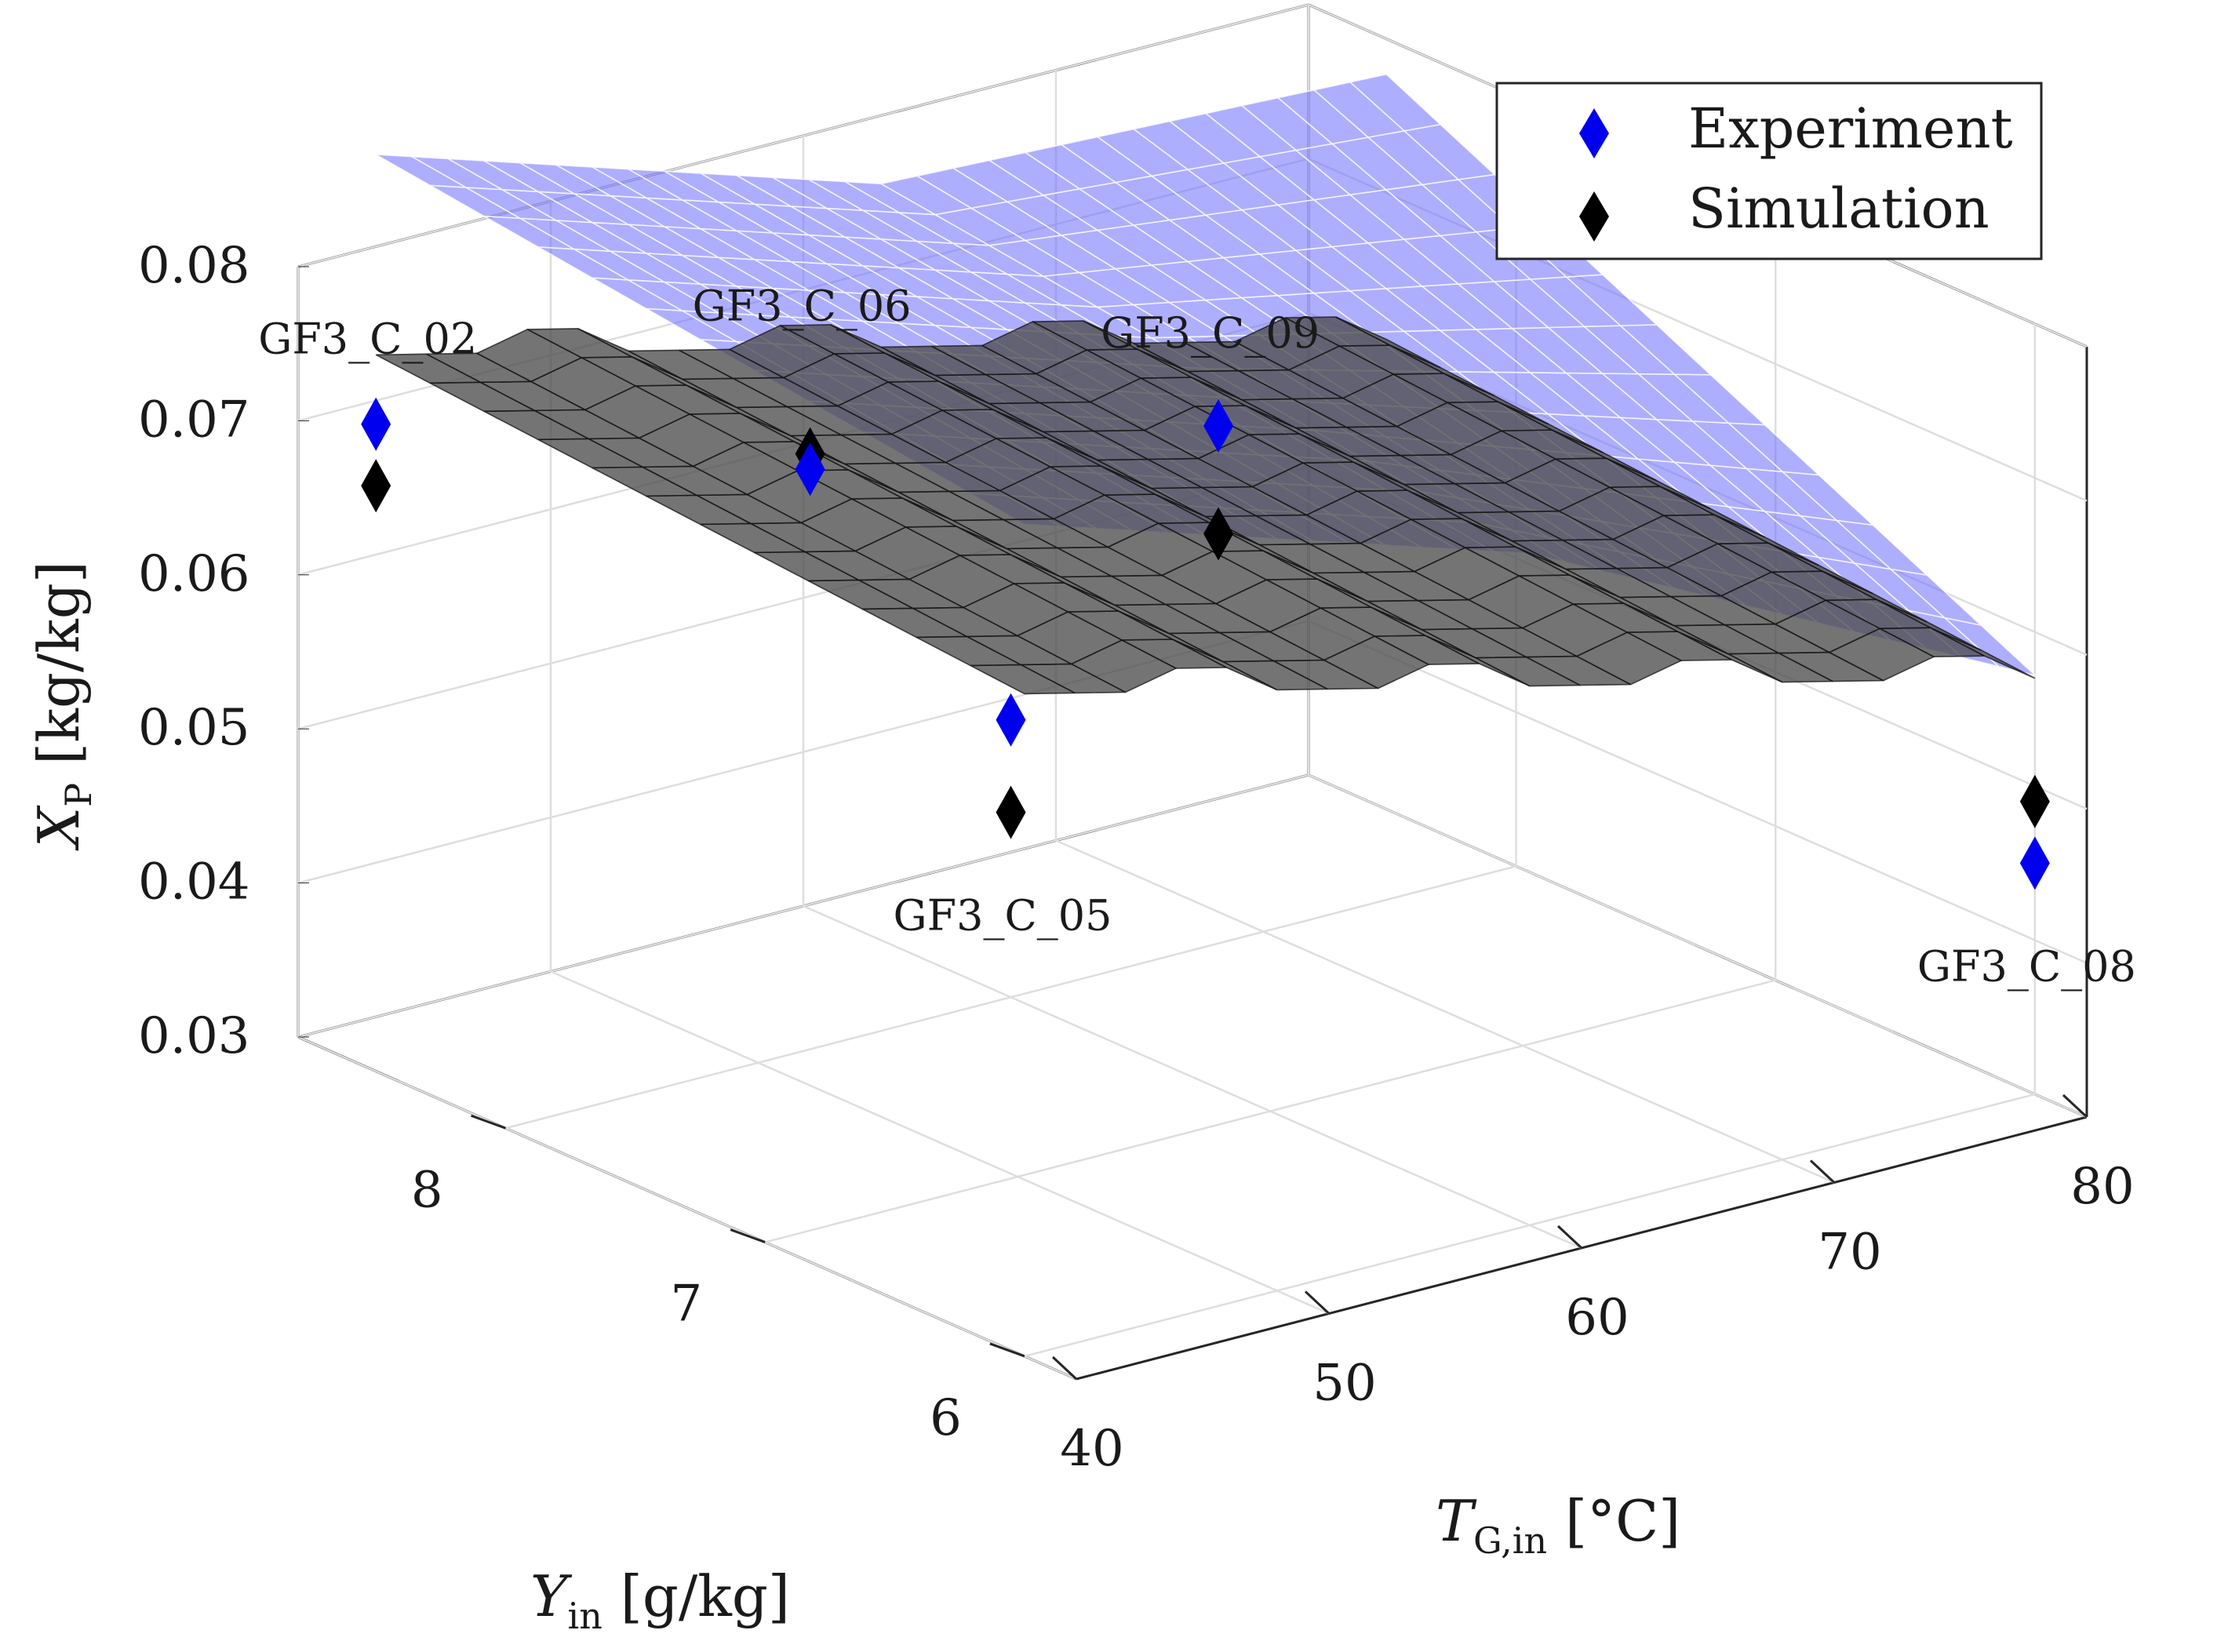 The image size is (2217, 1652). Describe the element at coordinates (686, 1305) in the screenshot. I see `y-tick-label: 7` at that location.